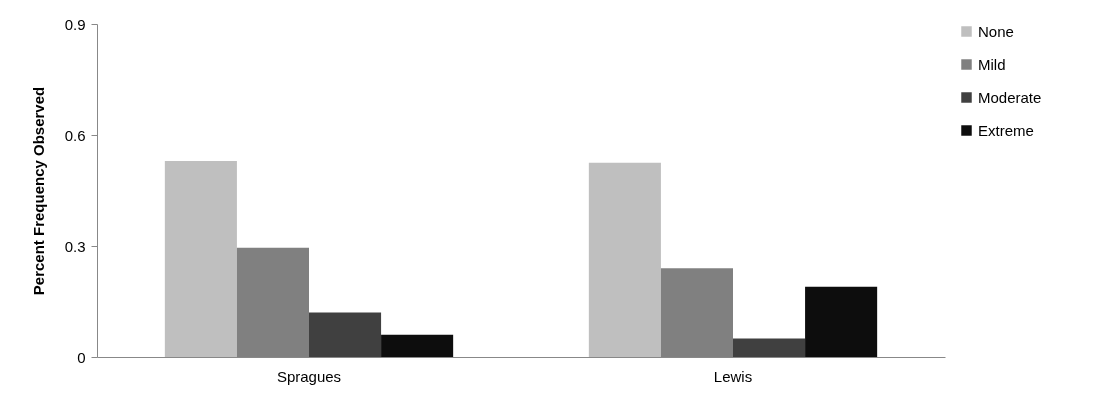  What do you see at coordinates (81, 357) in the screenshot?
I see `y-tick-label: 0` at bounding box center [81, 357].